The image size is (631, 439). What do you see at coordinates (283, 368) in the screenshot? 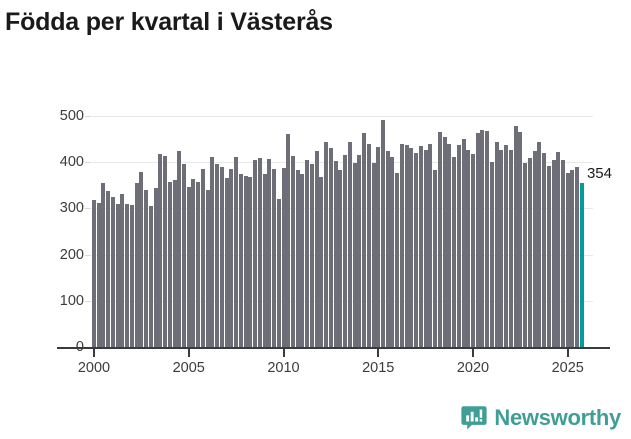
I see `x-tick-label: 2010` at bounding box center [283, 368].